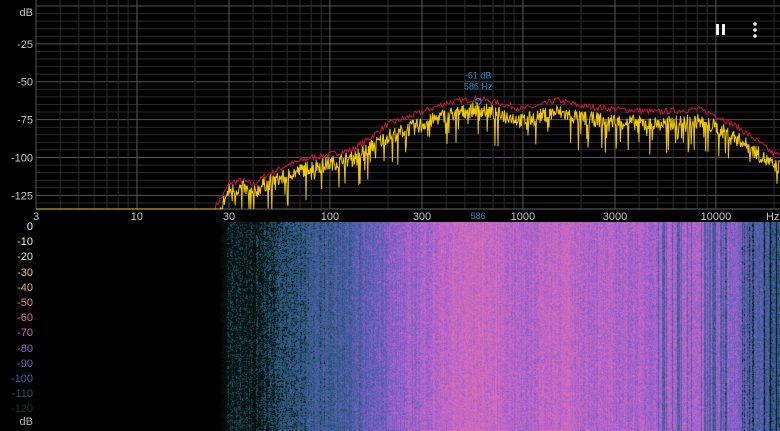 This screenshot has width=780, height=431. Describe the element at coordinates (772, 216) in the screenshot. I see `x-axis-label: Hz` at that location.